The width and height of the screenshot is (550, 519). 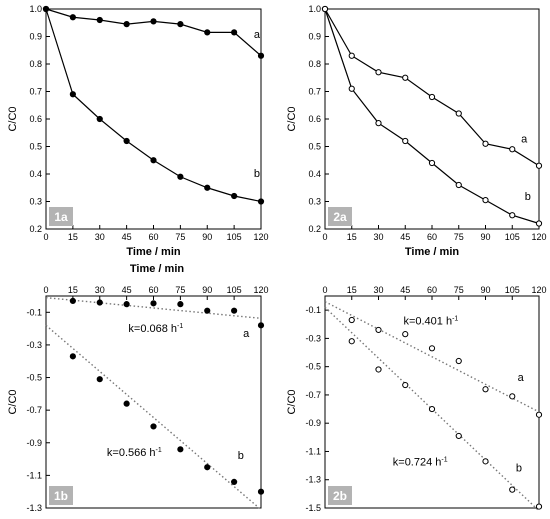 What do you see at coordinates (432, 357) in the screenshot?
I see `fit-line-a` at bounding box center [432, 357].